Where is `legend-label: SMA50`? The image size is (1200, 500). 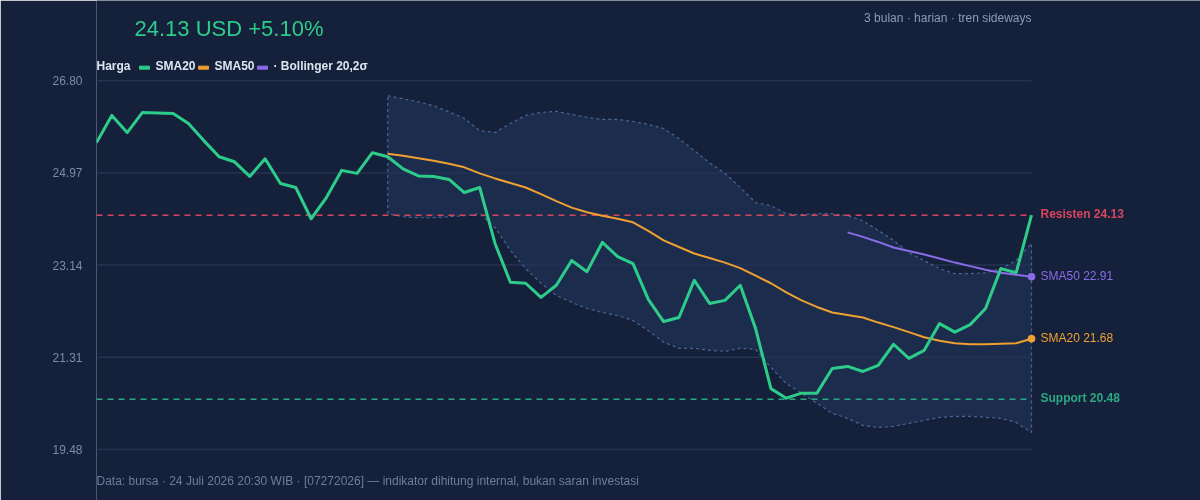
legend-label: SMA50 is located at coordinates (234, 65).